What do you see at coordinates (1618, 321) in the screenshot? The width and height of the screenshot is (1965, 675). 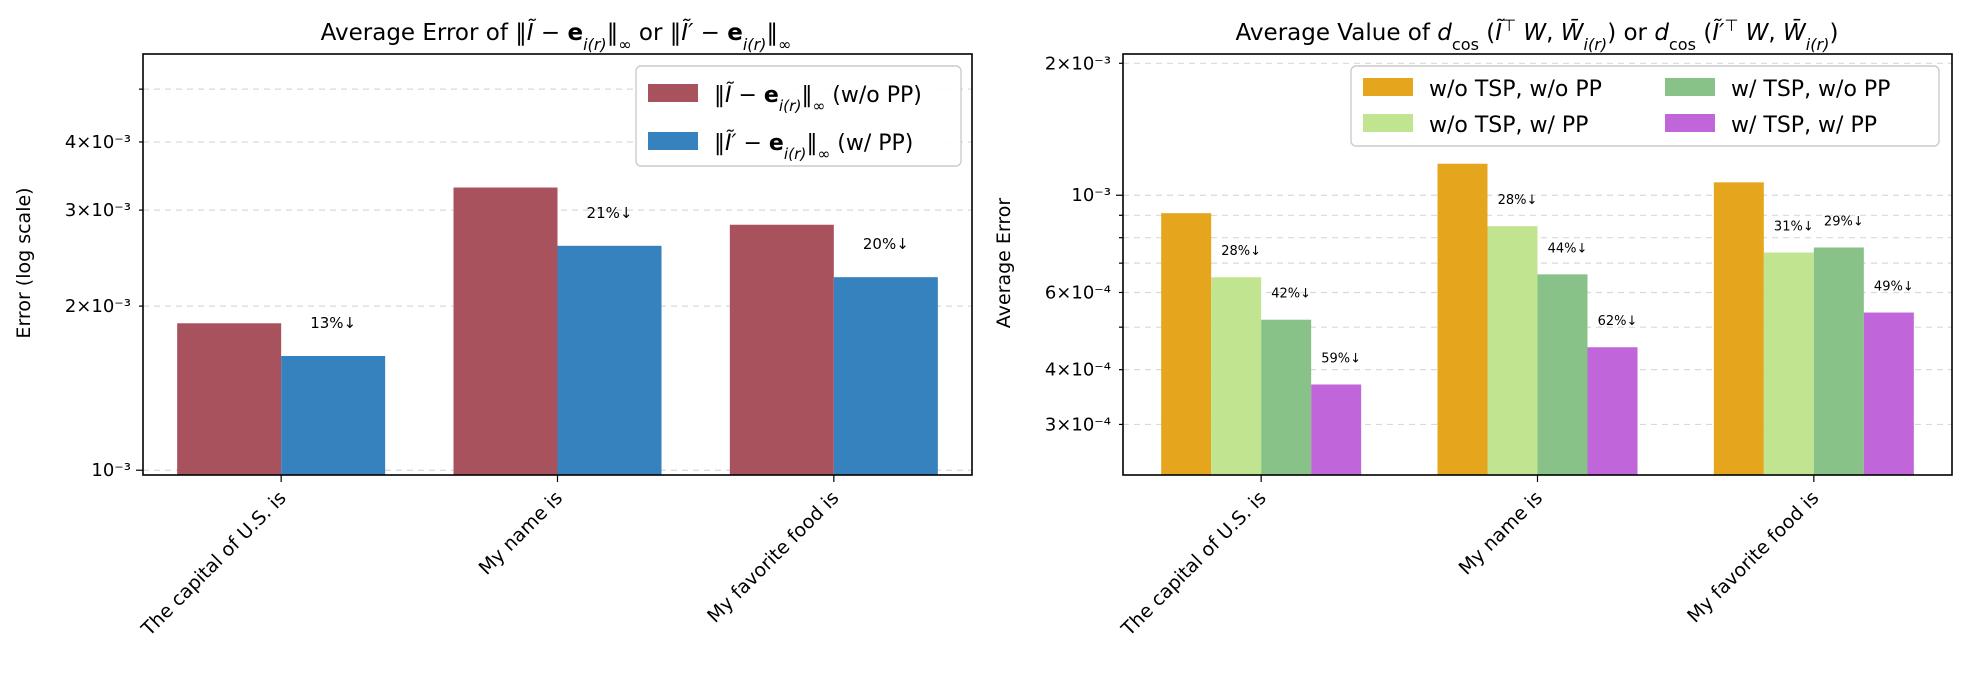 I see `reduction-label: 62%↓` at bounding box center [1618, 321].